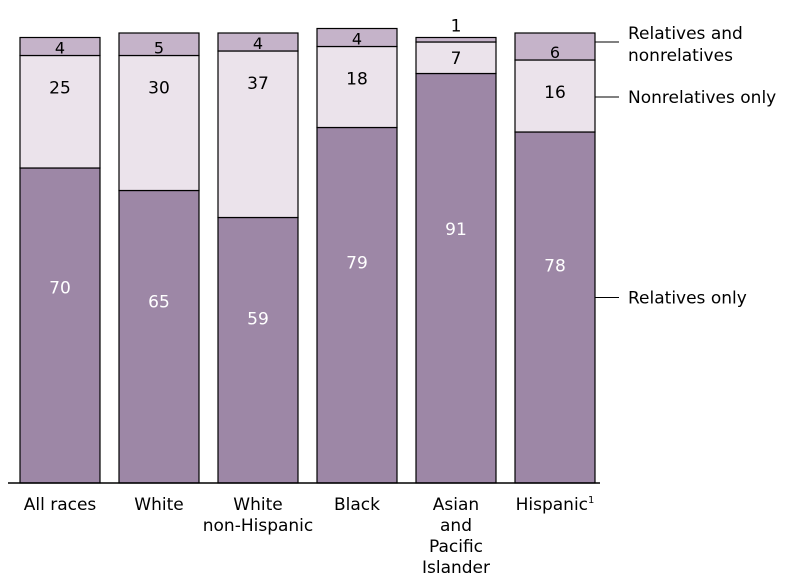 Image resolution: width=796 pixels, height=587 pixels. Describe the element at coordinates (685, 45) in the screenshot. I see `legend-label-relatives-and-nonrelatives: Relatives and nonrelatives` at that location.